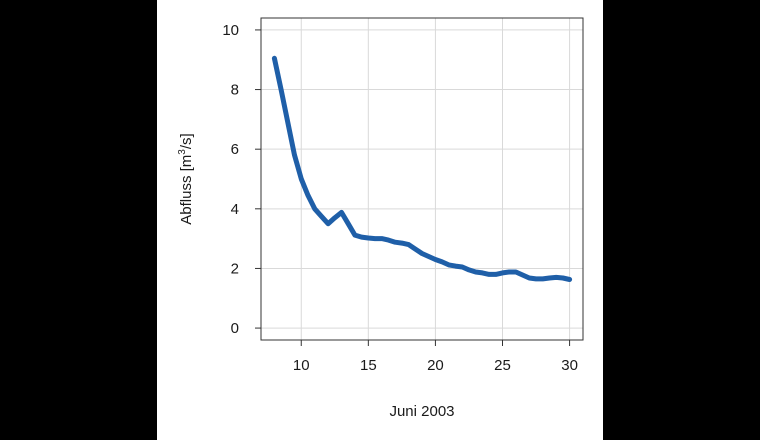  I want to click on x-axis-title: Juni 2003, so click(421, 411).